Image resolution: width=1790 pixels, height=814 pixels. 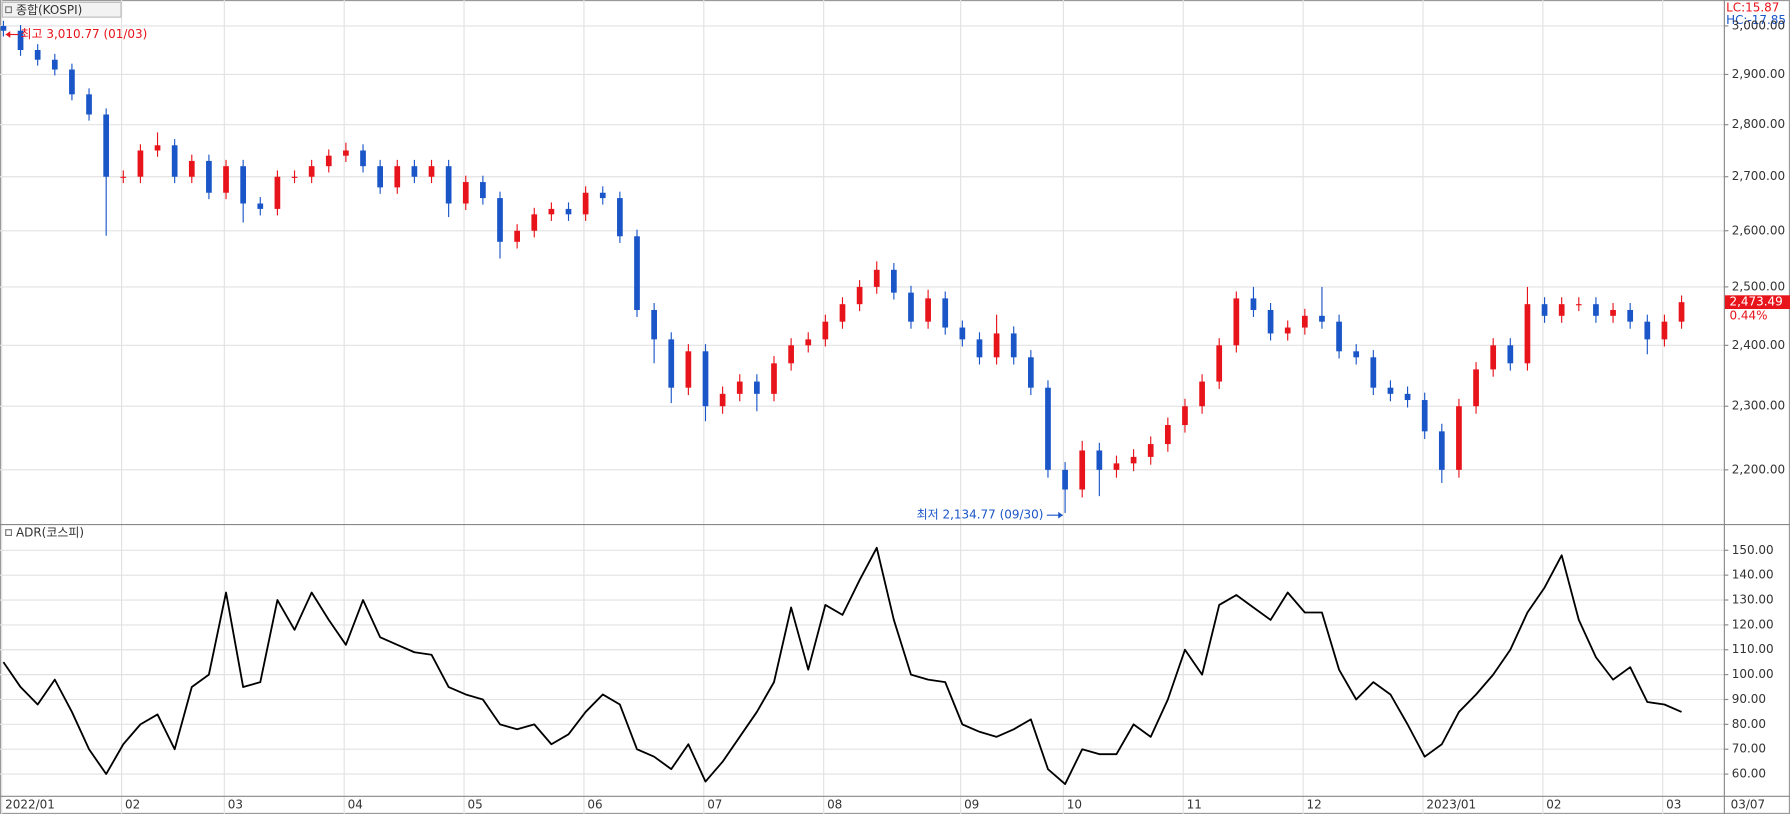 I want to click on x-tick-label: 08, so click(x=834, y=804).